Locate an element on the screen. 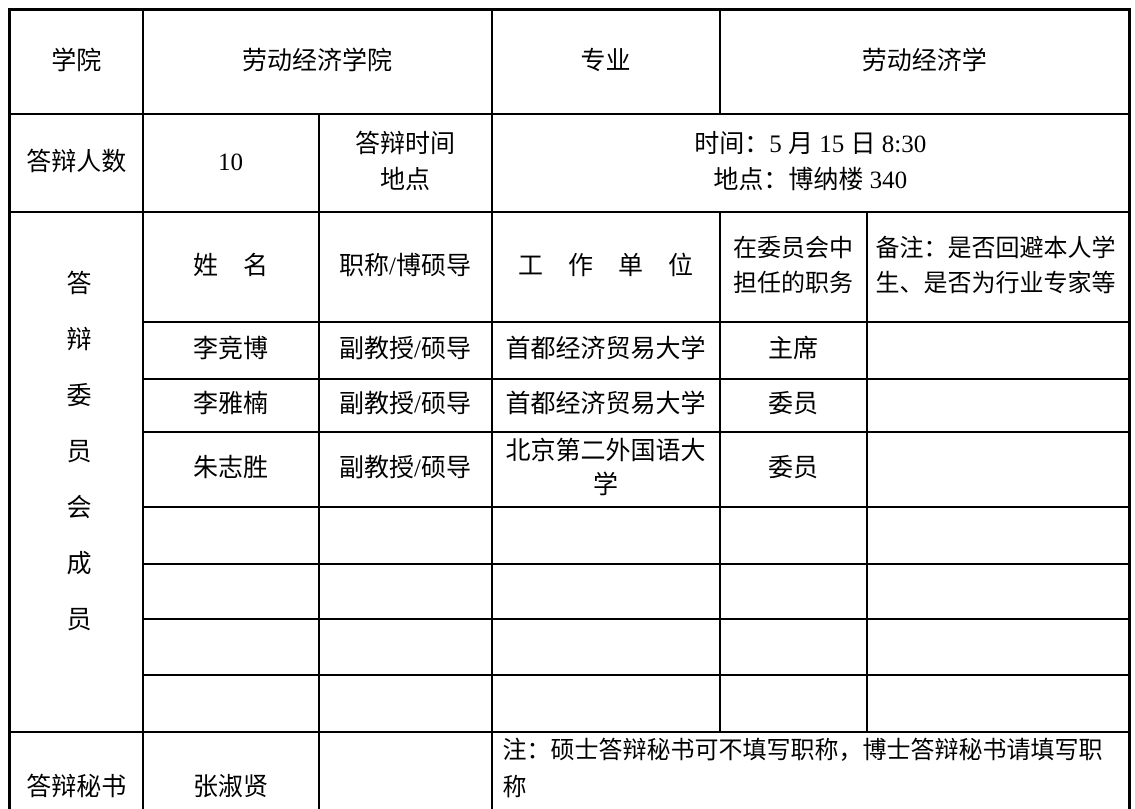 Image resolution: width=1135 pixels, height=809 pixels. header-title: 职称/博硕导 is located at coordinates (405, 266).